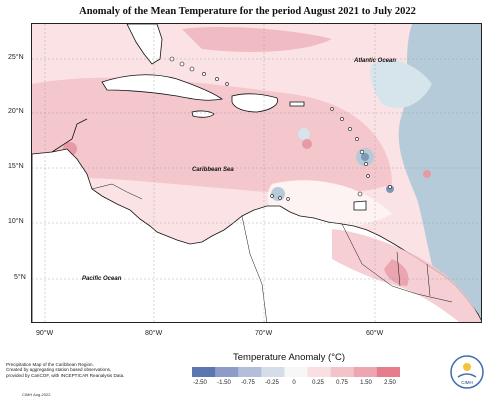 The image size is (495, 400). What do you see at coordinates (272, 383) in the screenshot?
I see `legend-tick-4: -0.25` at bounding box center [272, 383].